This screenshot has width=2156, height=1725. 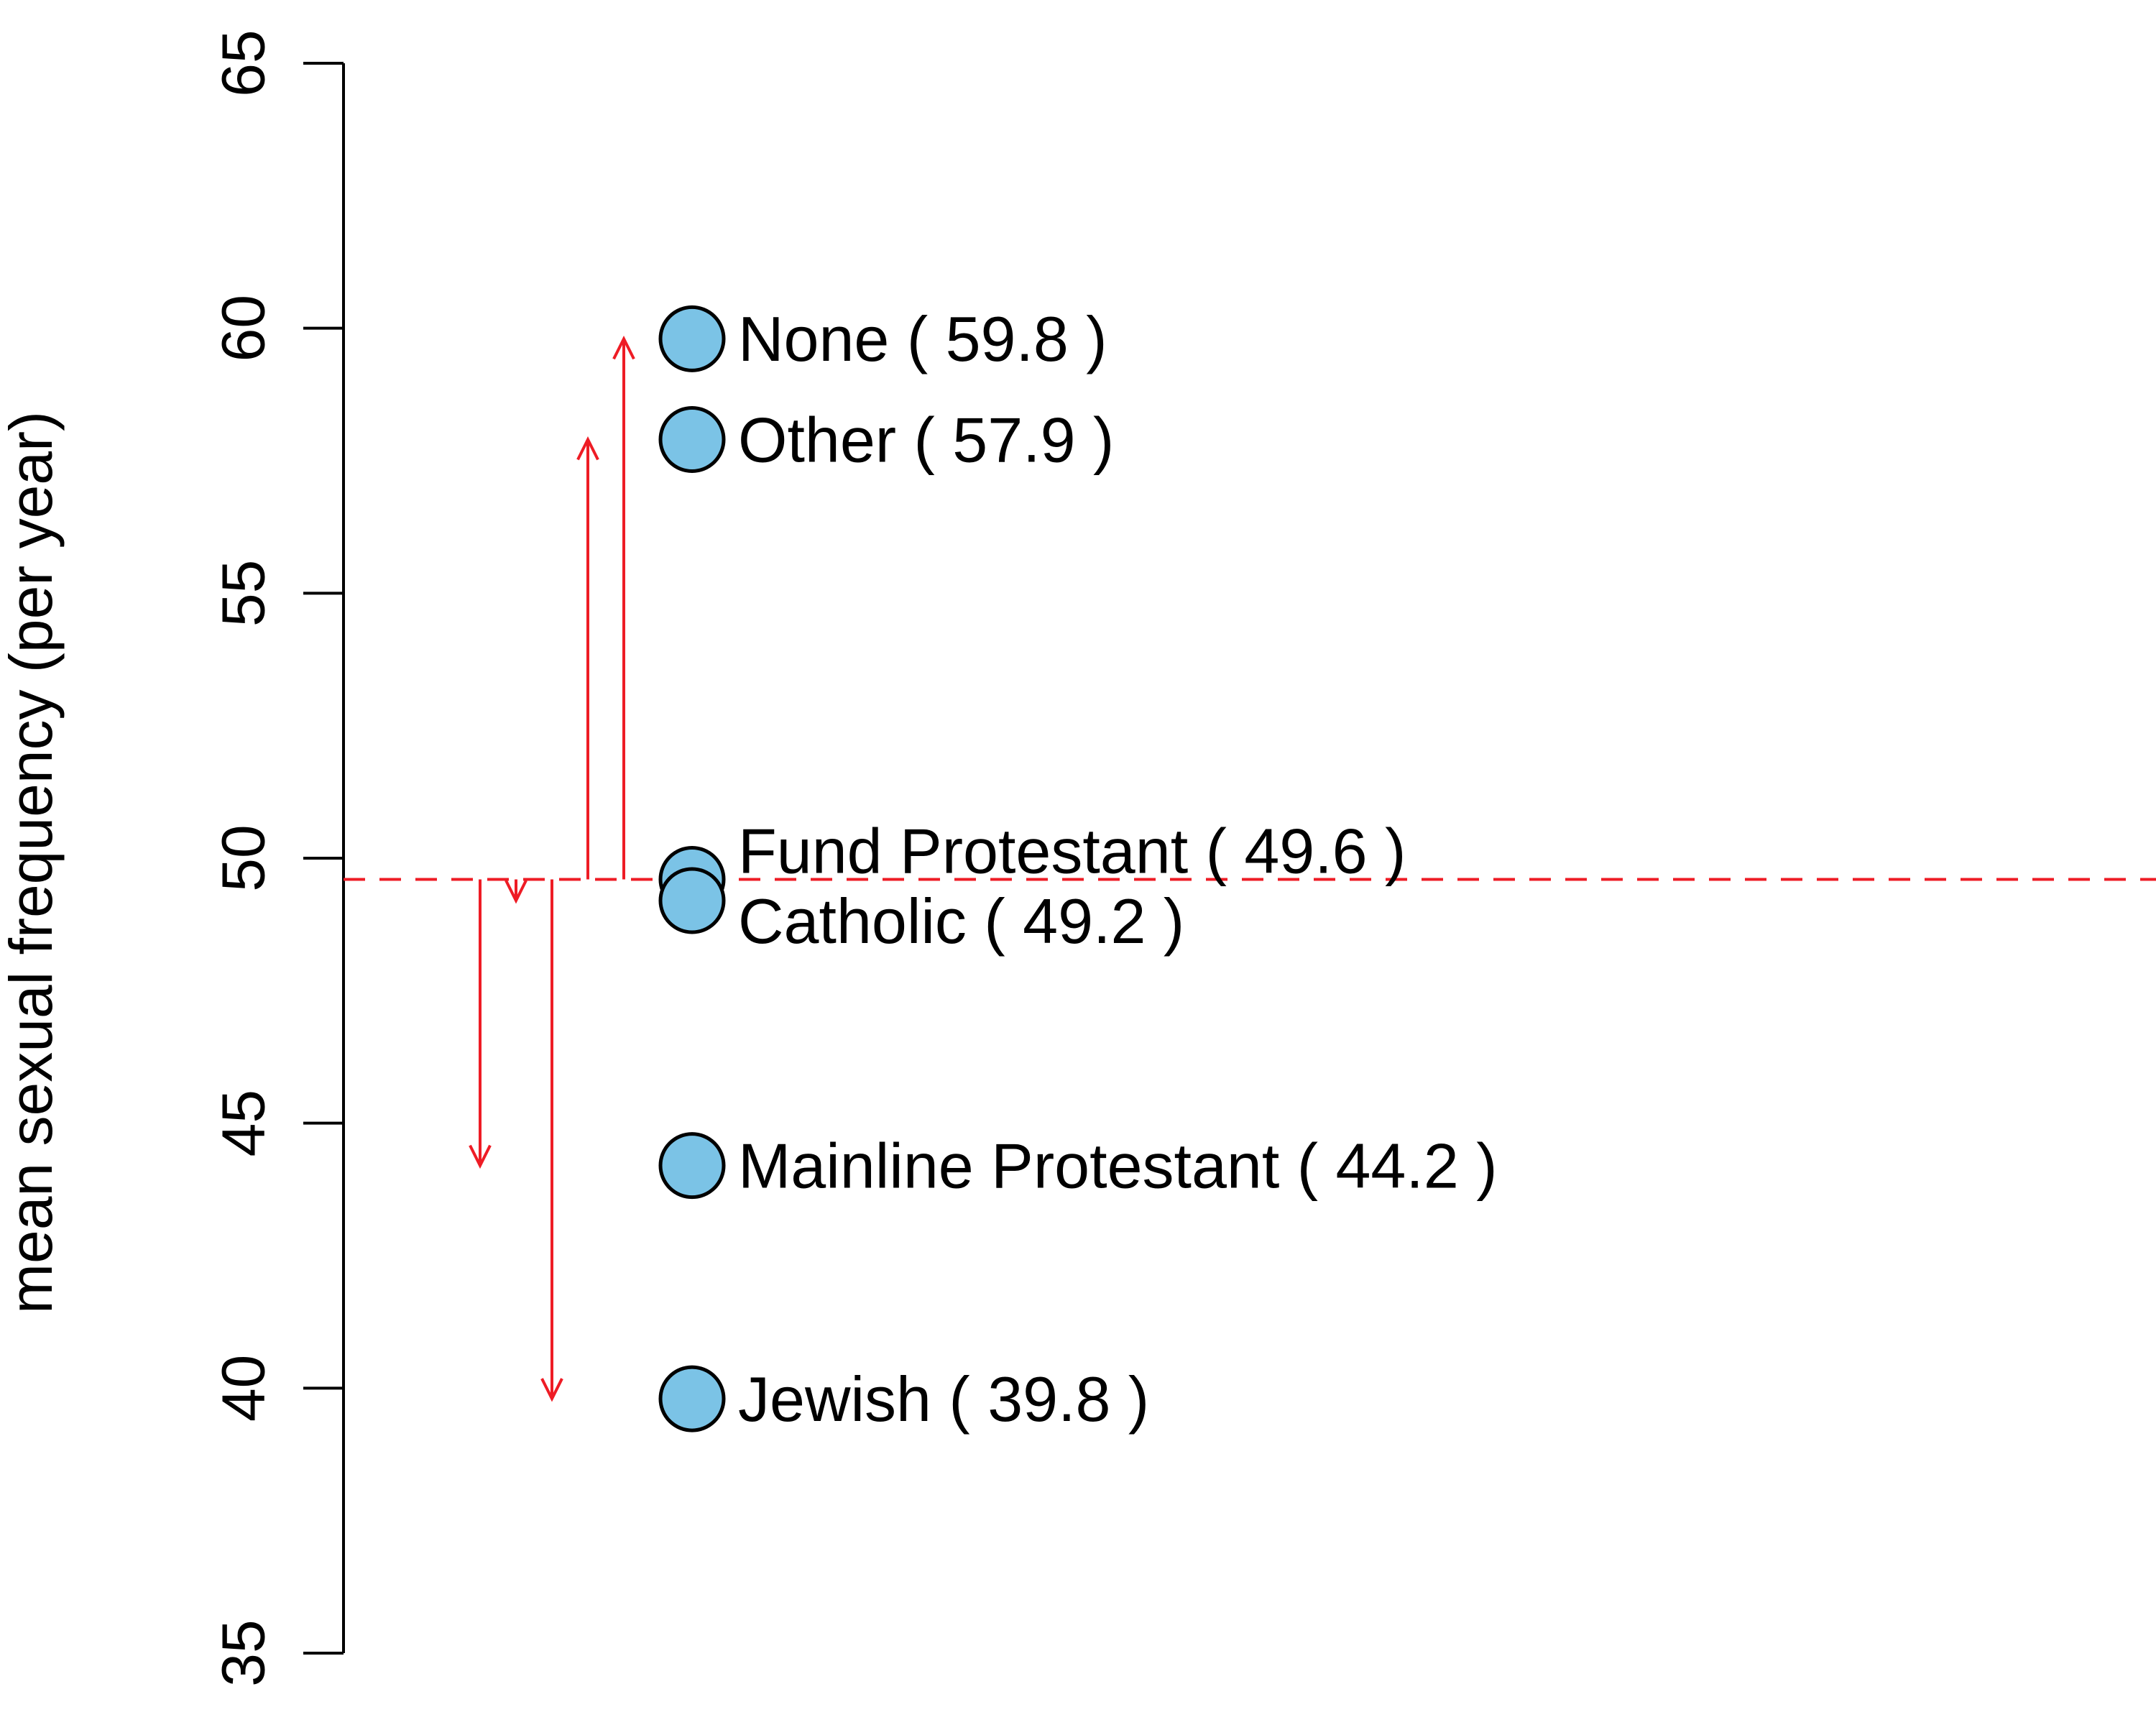 What do you see at coordinates (944, 1399) in the screenshot?
I see `point-label: Jewish ( 39.8 )` at bounding box center [944, 1399].